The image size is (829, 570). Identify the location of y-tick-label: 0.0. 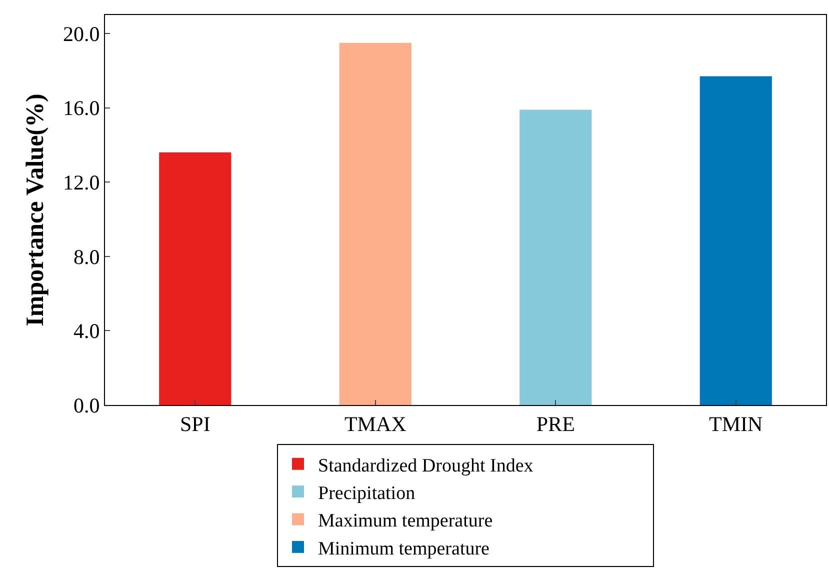
(87, 405).